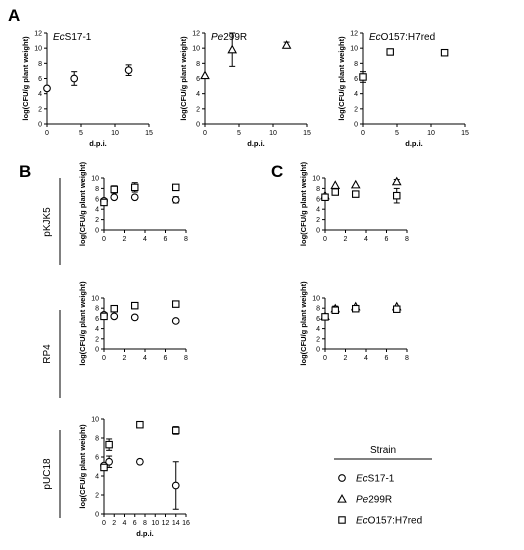 This screenshot has width=524, height=550. I want to click on panel-title: Pe299R, so click(229, 37).